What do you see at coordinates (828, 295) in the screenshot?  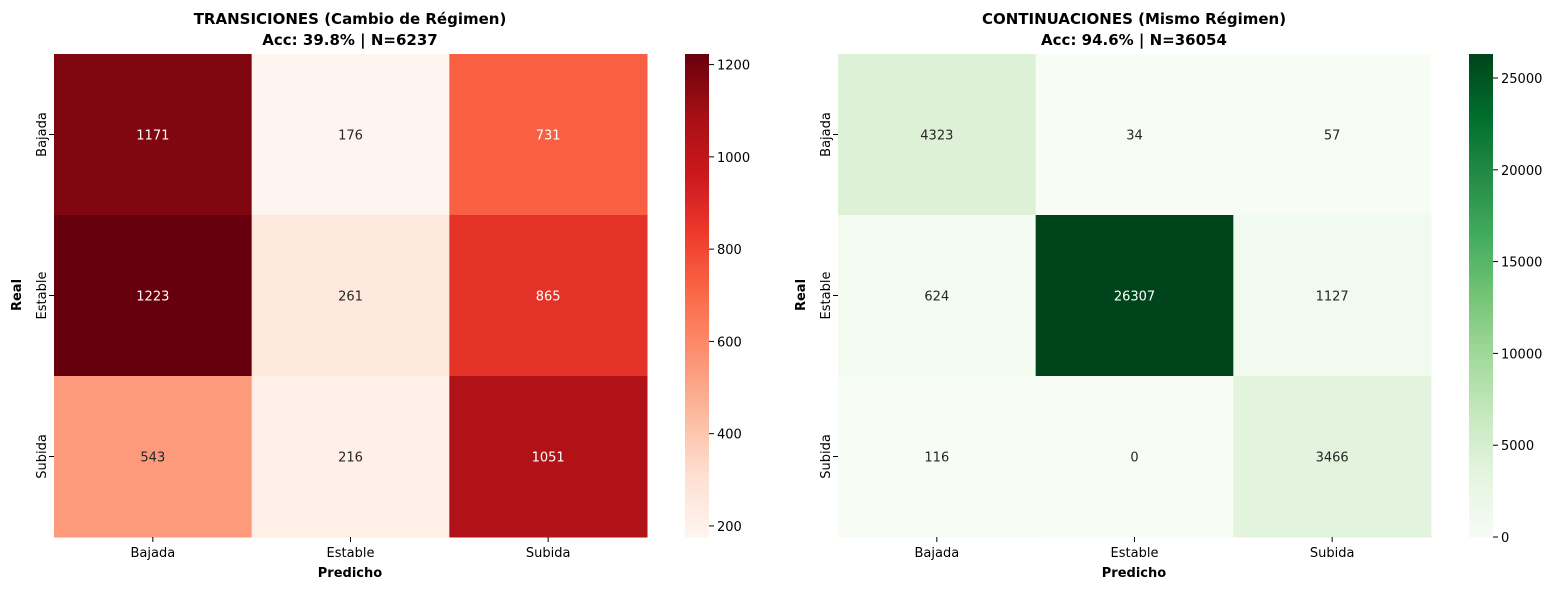 I see `y-tick-labels: Bajada Estable Subida` at bounding box center [828, 295].